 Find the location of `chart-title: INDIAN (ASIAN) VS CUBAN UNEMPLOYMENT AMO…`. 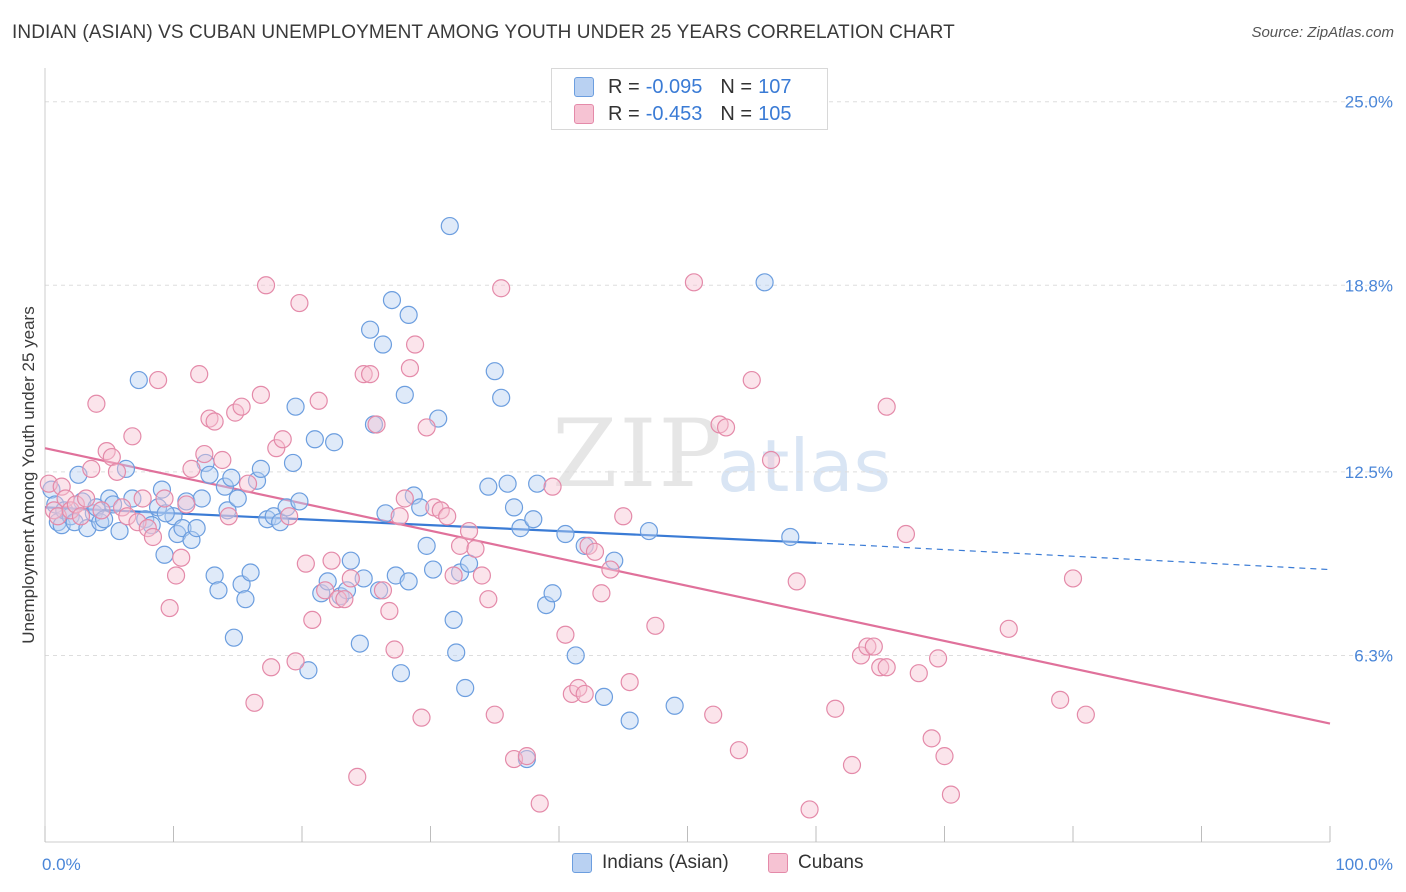

chart-title: INDIAN (ASIAN) VS CUBAN UNEMPLOYMENT AMO… is located at coordinates (483, 32).